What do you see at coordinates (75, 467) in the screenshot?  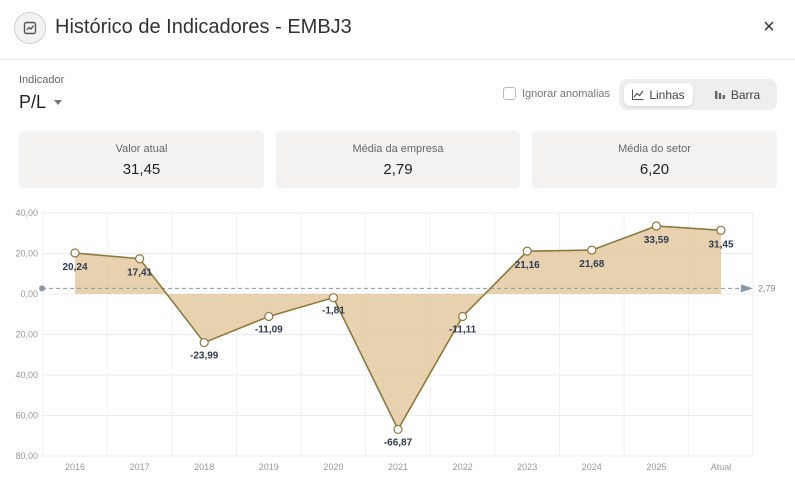 I see `x-tick-label: 2016` at bounding box center [75, 467].